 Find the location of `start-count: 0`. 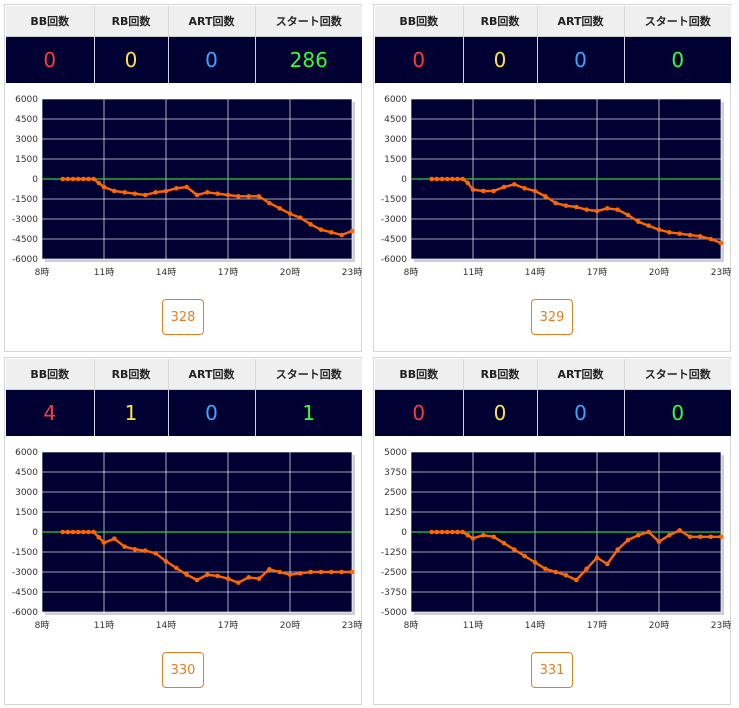

start-count: 0 is located at coordinates (677, 412).